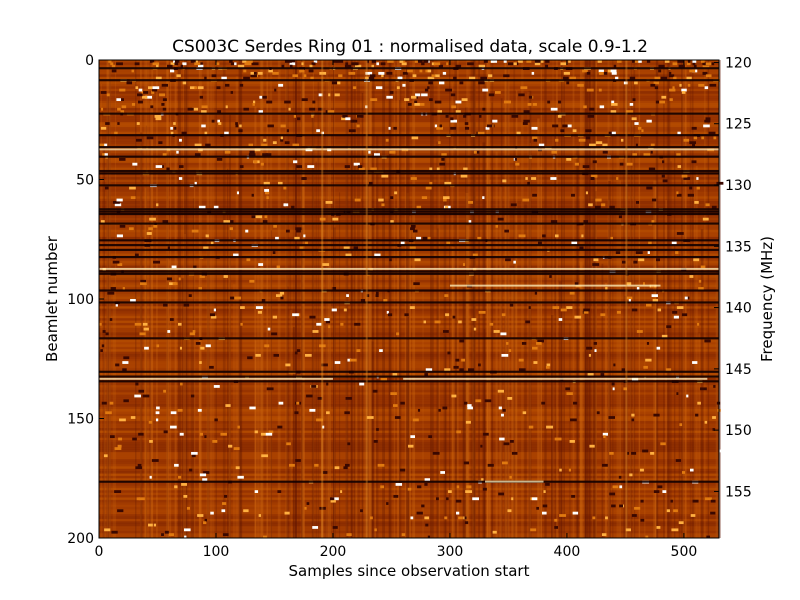 This screenshot has height=600, width=800. Describe the element at coordinates (322, 299) in the screenshot. I see `bright-sample-column` at that location.